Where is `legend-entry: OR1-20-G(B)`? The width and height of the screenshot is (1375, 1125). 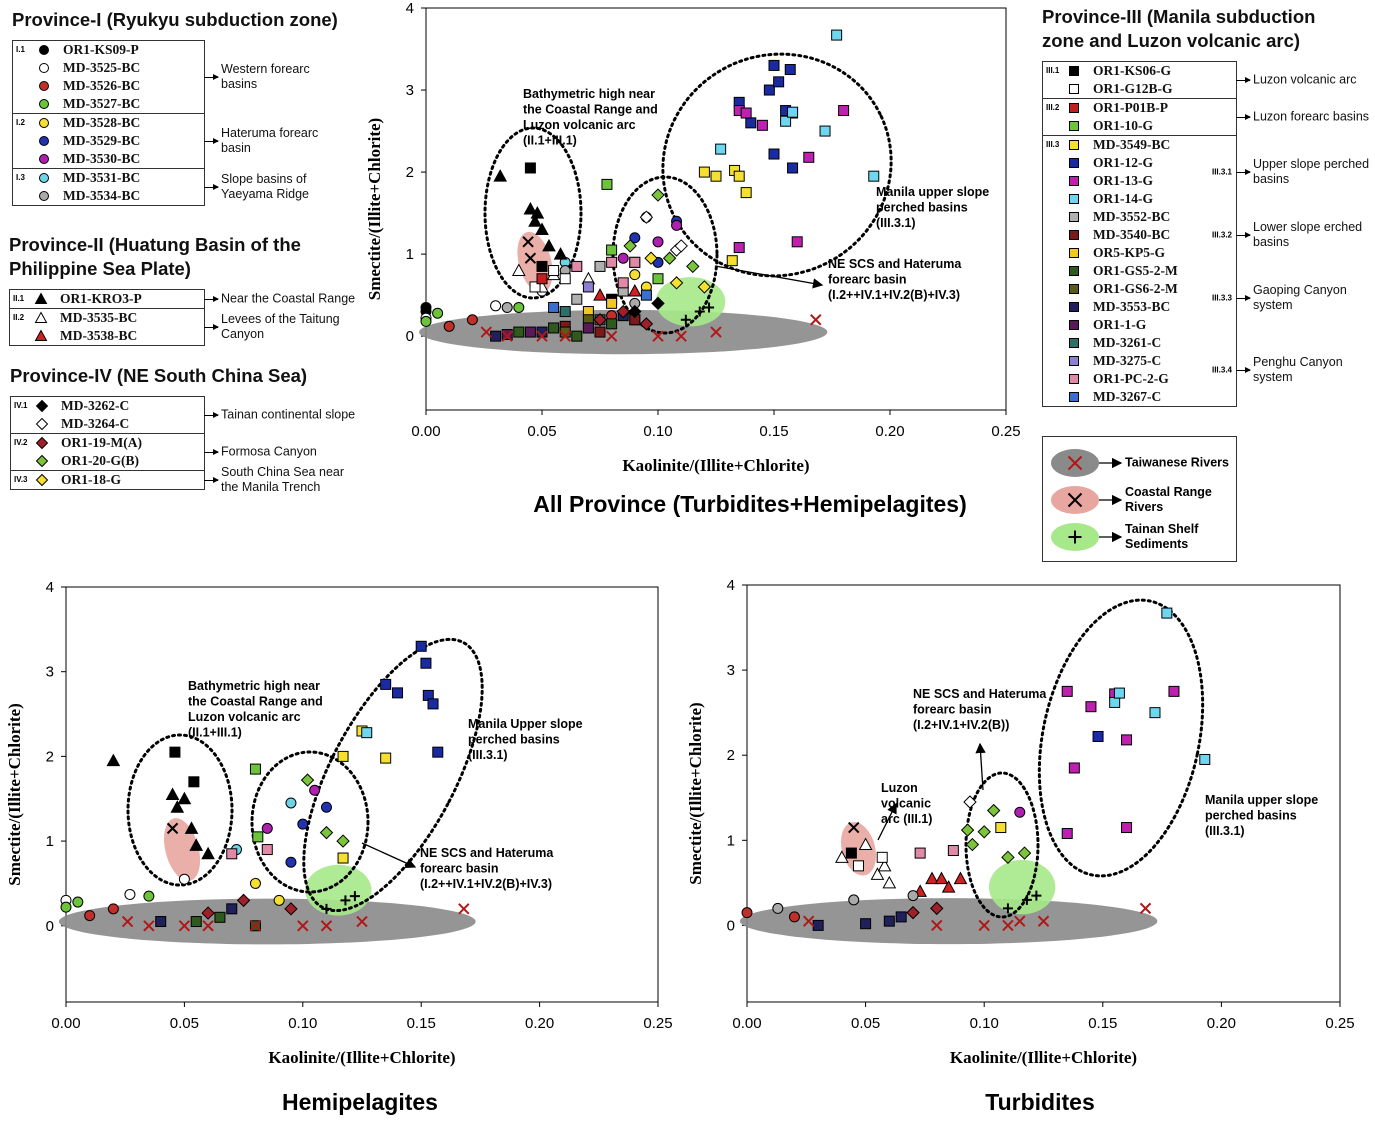
legend-entry: OR1-20-G(B) is located at coordinates (107, 461).